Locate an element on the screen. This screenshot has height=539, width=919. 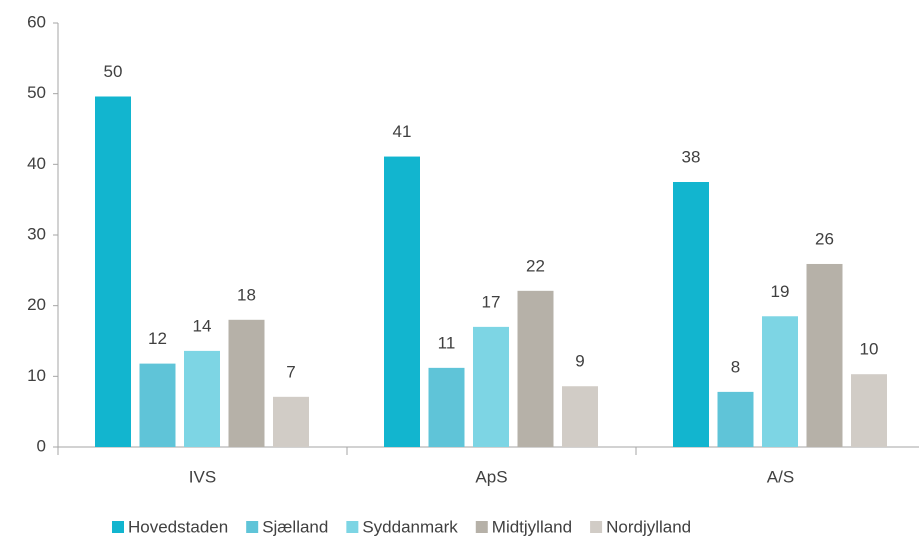
data-label: 26 is located at coordinates (824, 238).